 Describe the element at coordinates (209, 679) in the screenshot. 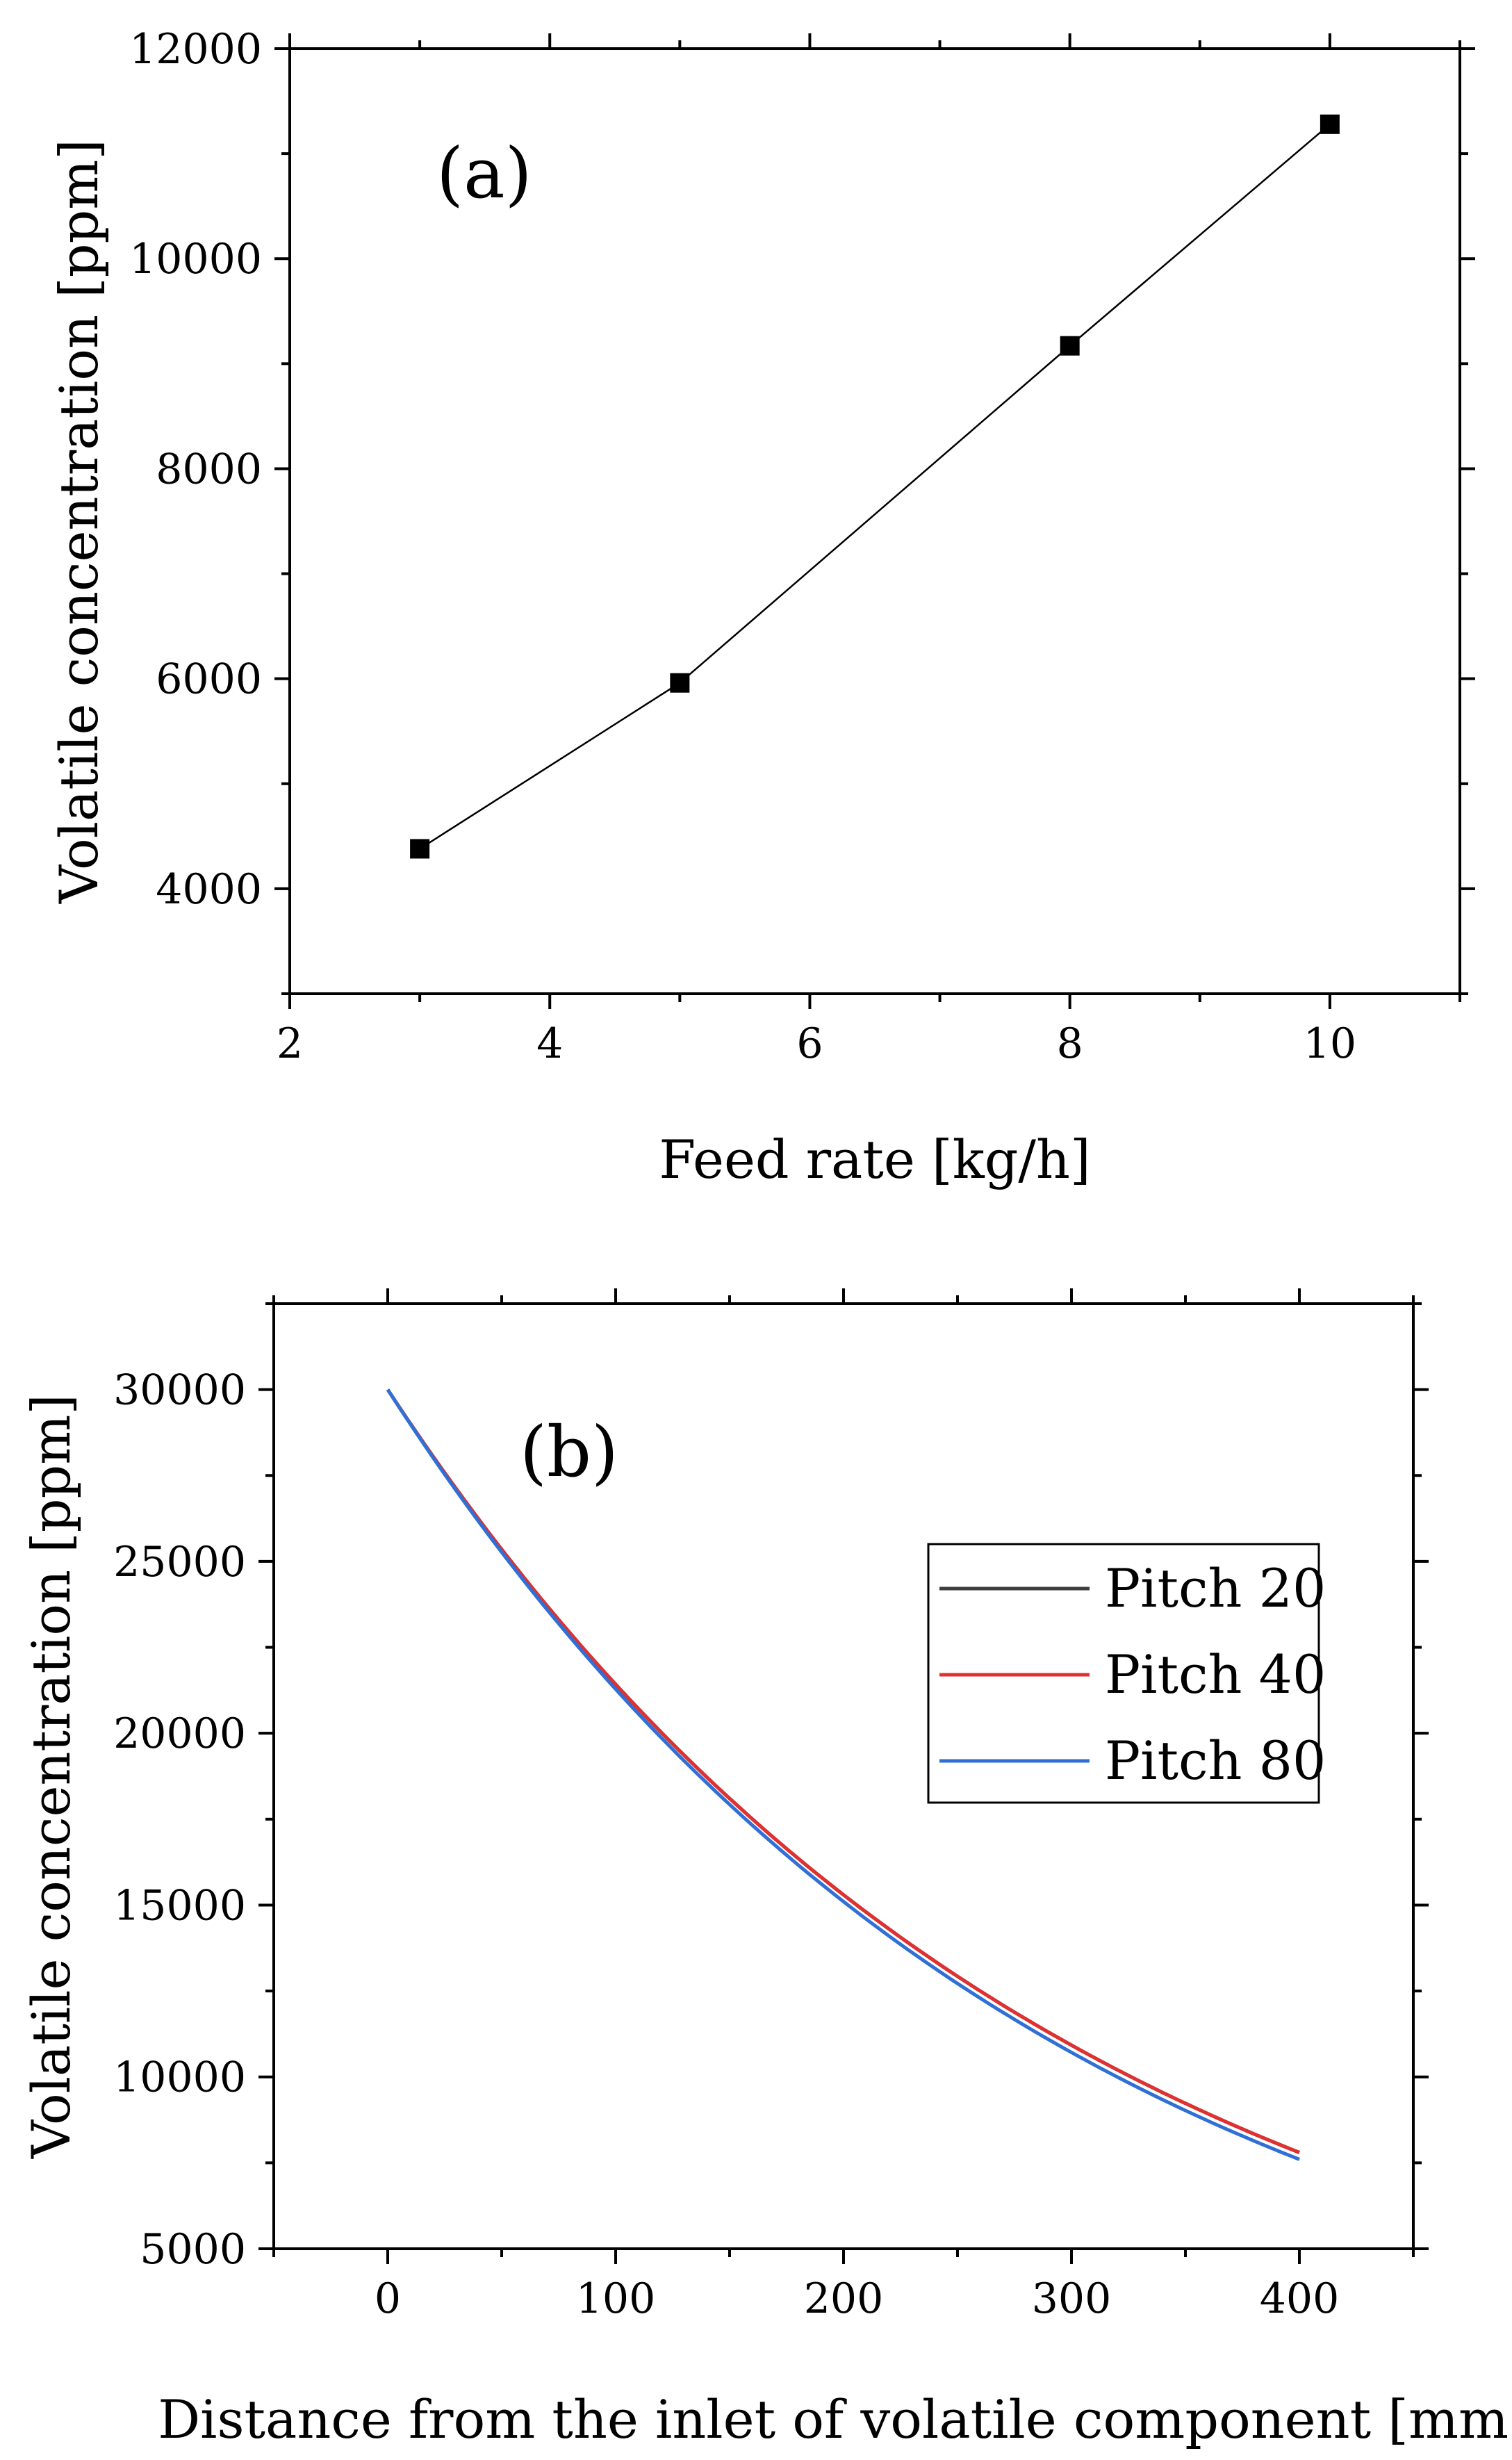

I see `y-tick-label: 6000` at that location.